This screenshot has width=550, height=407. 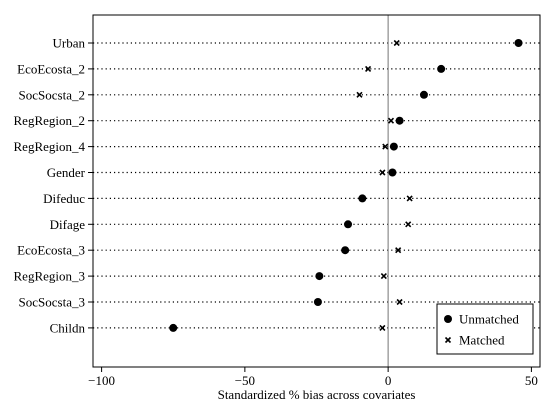 What do you see at coordinates (317, 394) in the screenshot?
I see `x-axis-label: Standardized % bias across covariates` at bounding box center [317, 394].